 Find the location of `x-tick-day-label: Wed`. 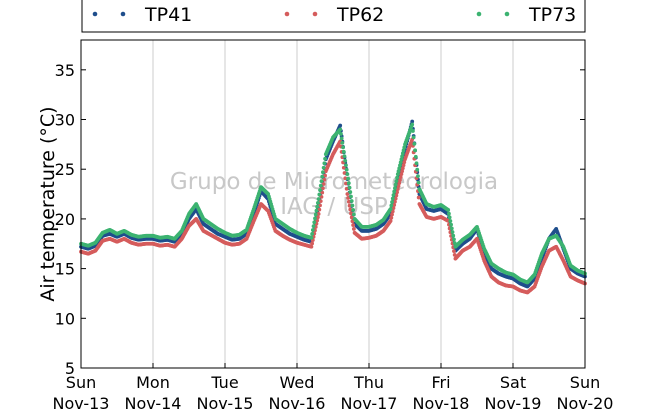

x-tick-day-label: Wed is located at coordinates (297, 382).